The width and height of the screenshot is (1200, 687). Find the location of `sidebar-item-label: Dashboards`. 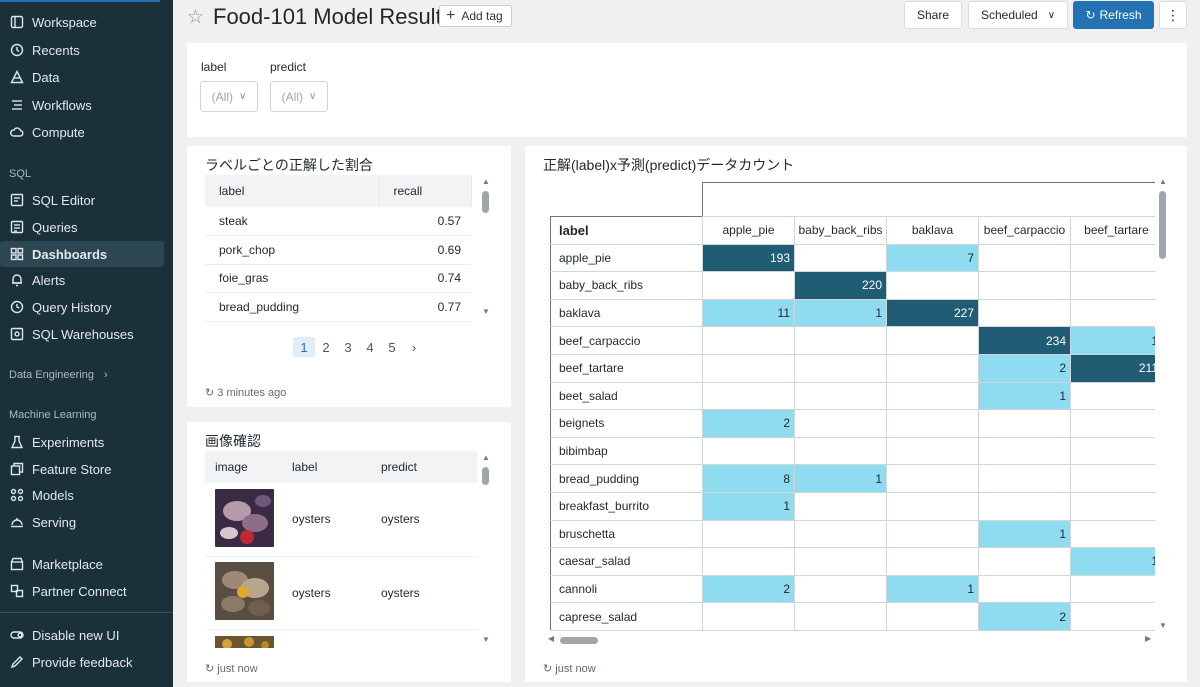

sidebar-item-label: Dashboards is located at coordinates (70, 254).